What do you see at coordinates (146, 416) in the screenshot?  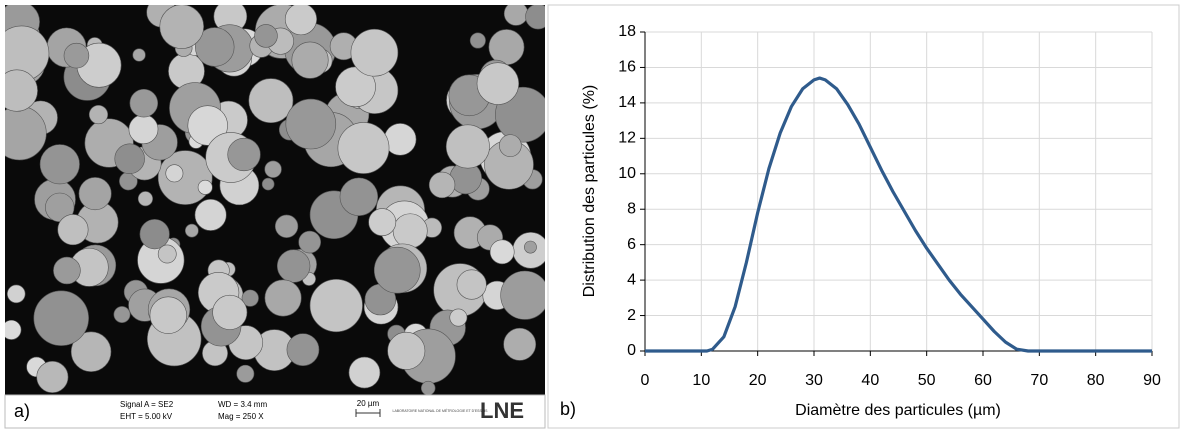 I see `info-text: EHT = 5.00 kV` at bounding box center [146, 416].